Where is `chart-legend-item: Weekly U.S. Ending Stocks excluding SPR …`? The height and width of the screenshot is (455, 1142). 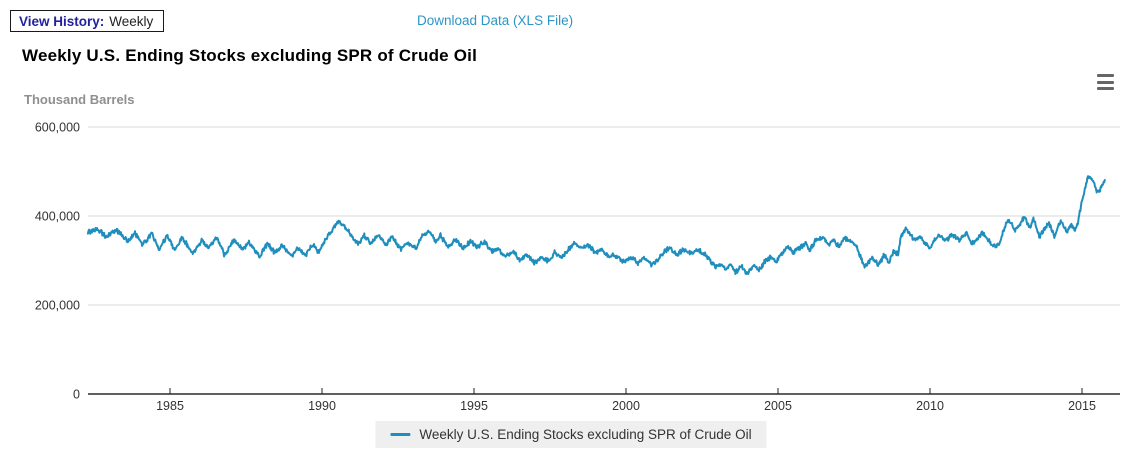 chart-legend-item: Weekly U.S. Ending Stocks excluding SPR … is located at coordinates (571, 434).